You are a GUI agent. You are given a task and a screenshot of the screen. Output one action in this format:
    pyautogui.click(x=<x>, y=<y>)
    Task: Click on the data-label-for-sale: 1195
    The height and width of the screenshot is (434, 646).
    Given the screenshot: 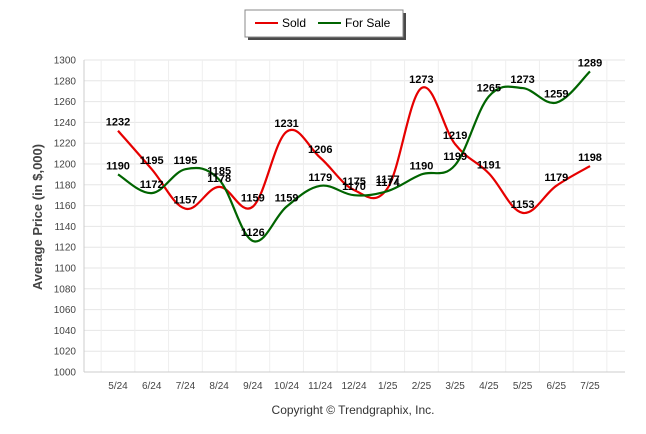 What is the action you would take?
    pyautogui.click(x=185, y=161)
    